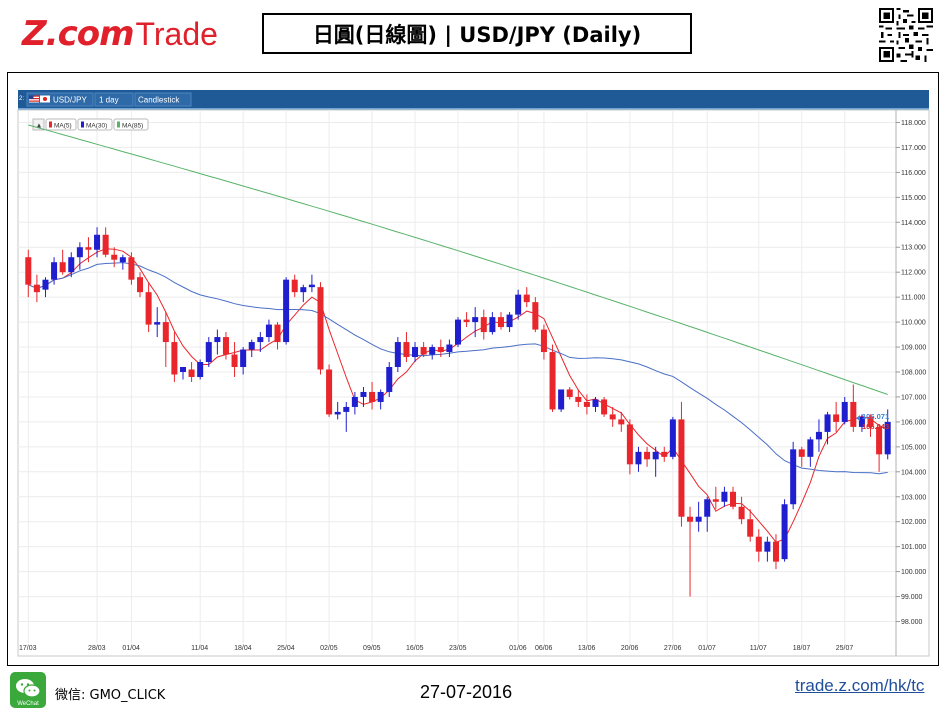 Image resolution: width=949 pixels, height=713 pixels. What do you see at coordinates (912, 622) in the screenshot?
I see `y-tick-label: 98.000` at bounding box center [912, 622].